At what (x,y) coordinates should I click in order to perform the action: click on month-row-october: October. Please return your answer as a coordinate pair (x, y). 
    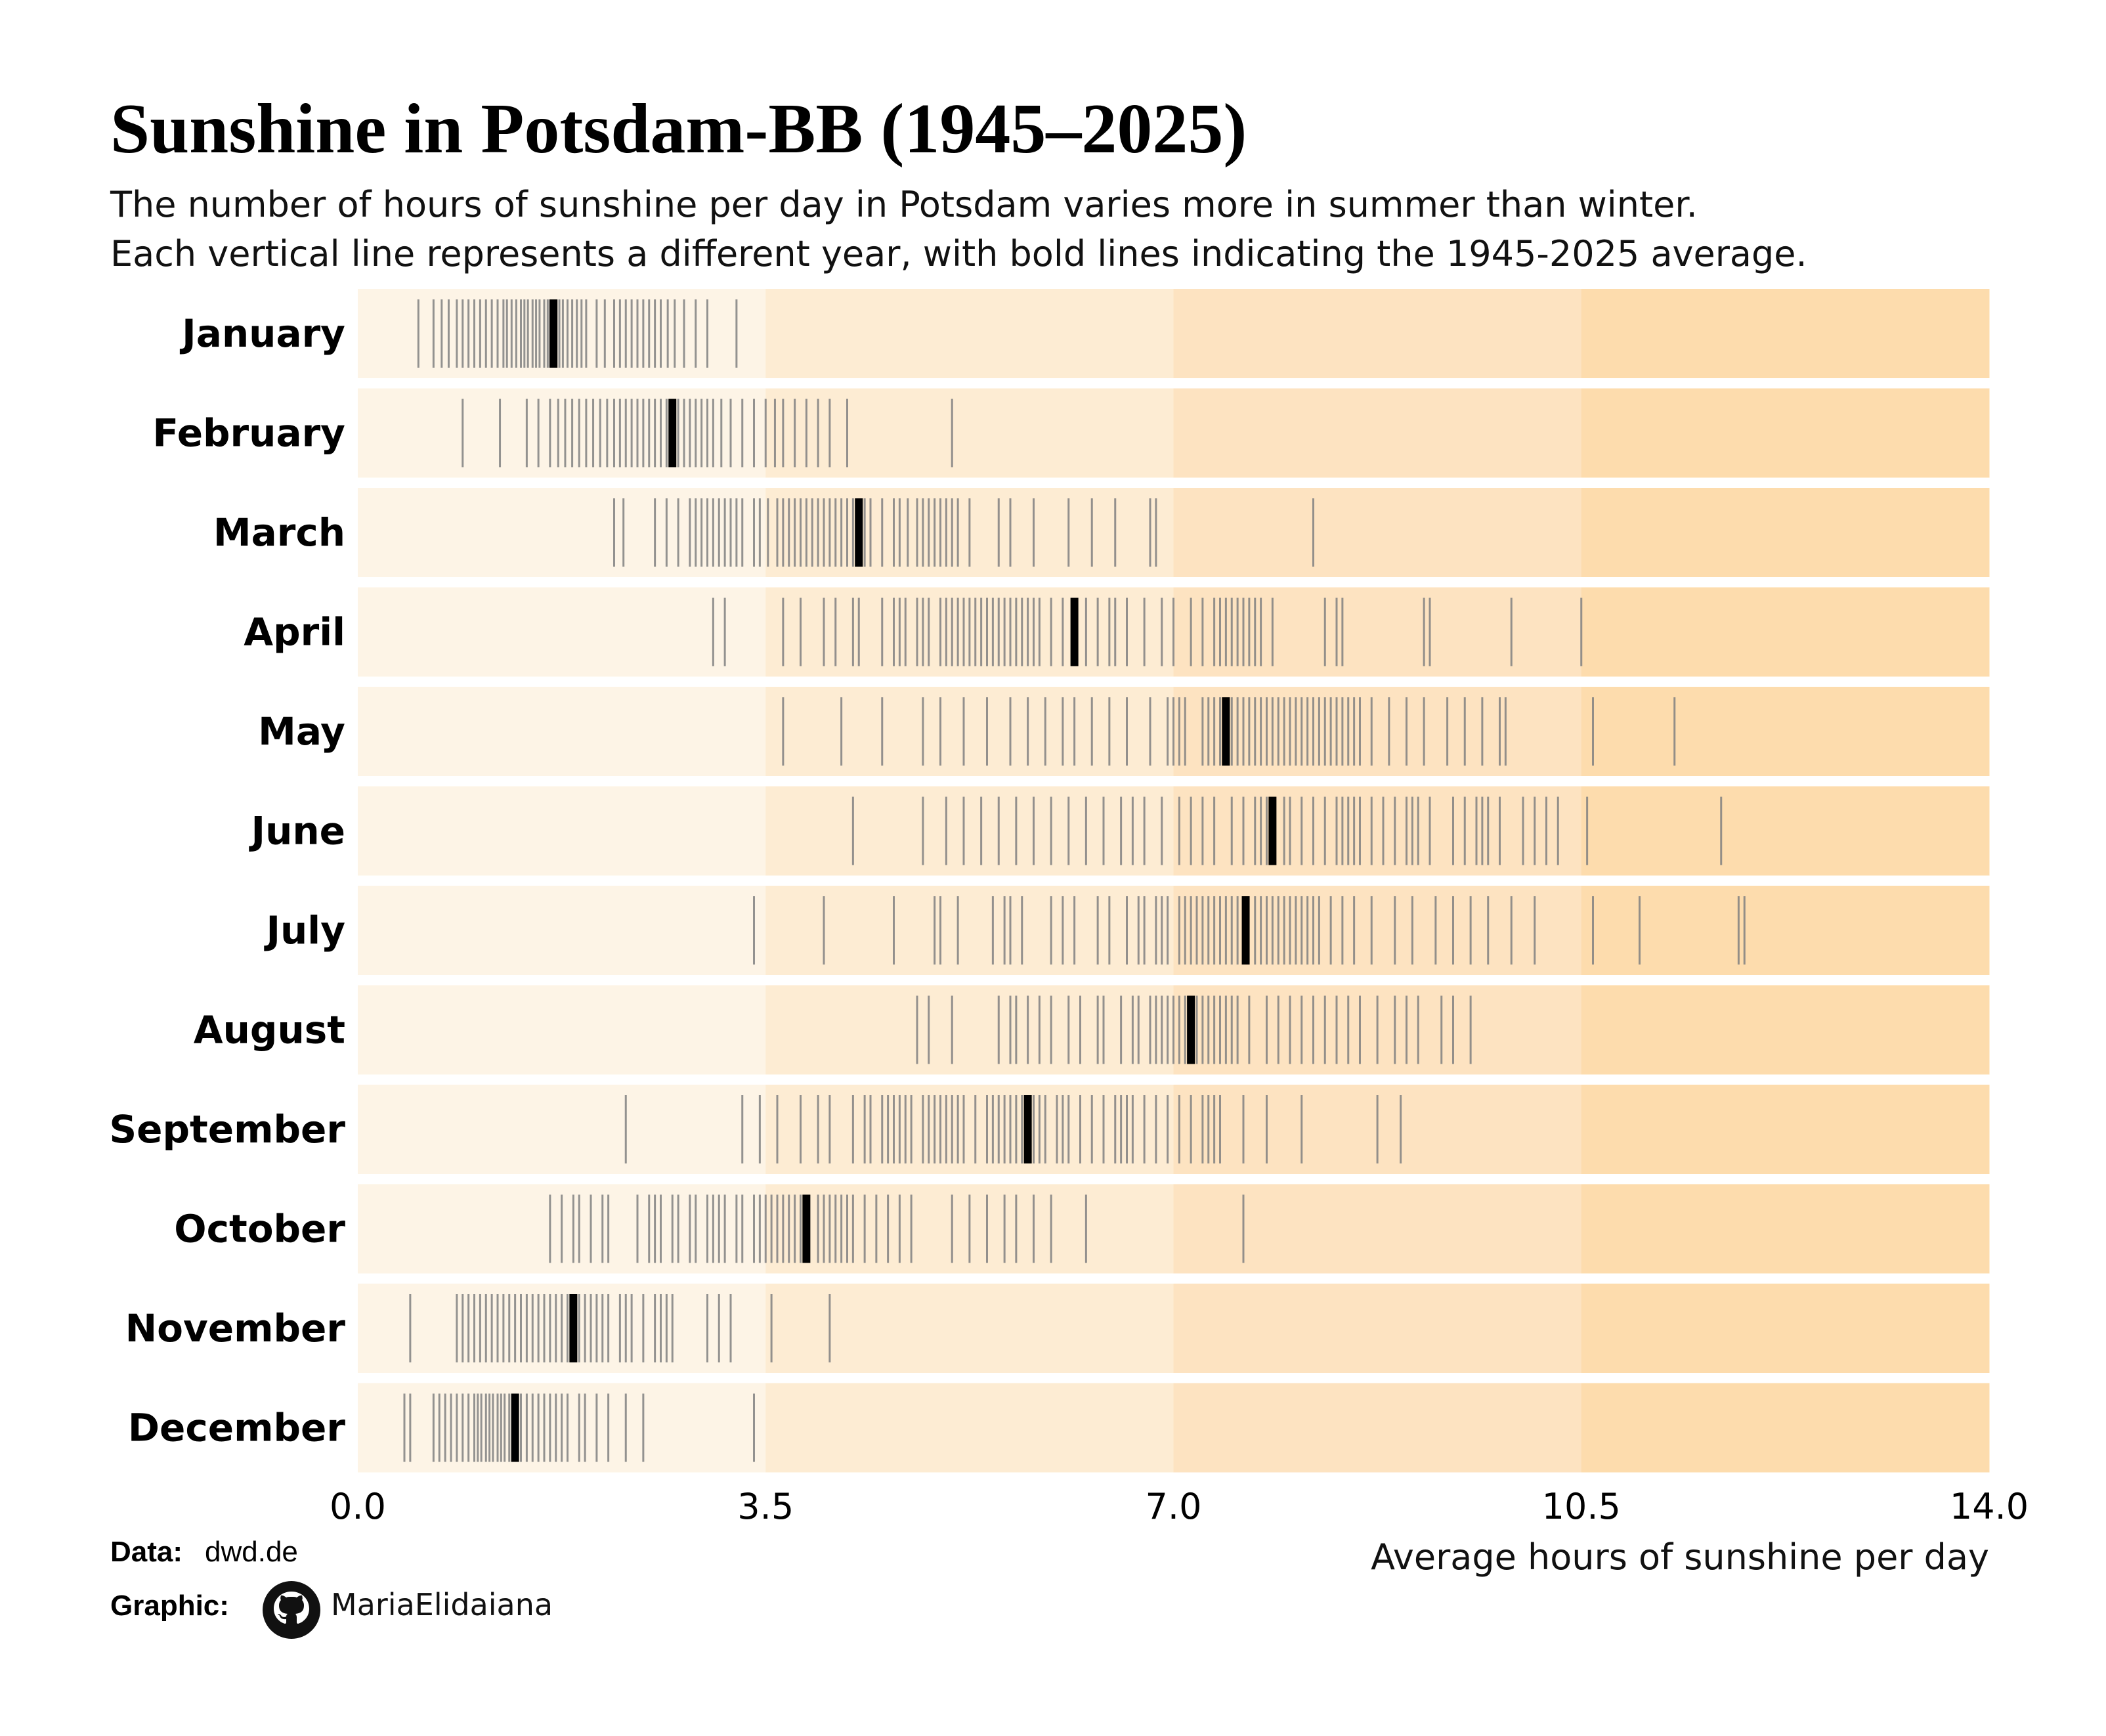
    Looking at the image, I should click on (1082, 1229).